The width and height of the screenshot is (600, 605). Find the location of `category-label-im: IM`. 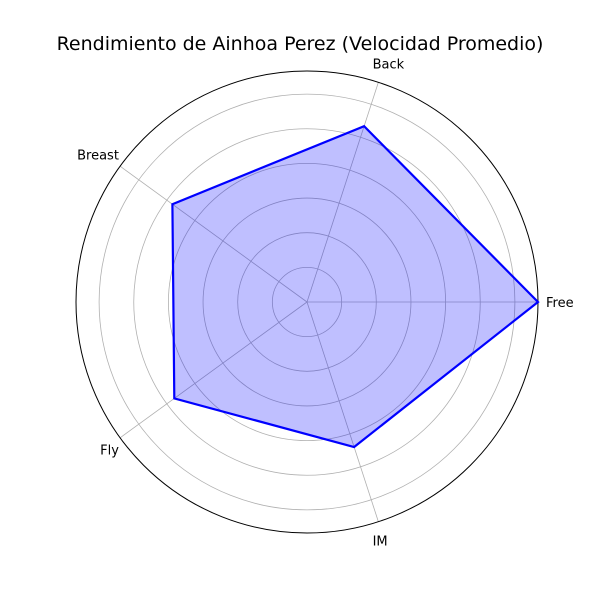

category-label-im: IM is located at coordinates (380, 542).